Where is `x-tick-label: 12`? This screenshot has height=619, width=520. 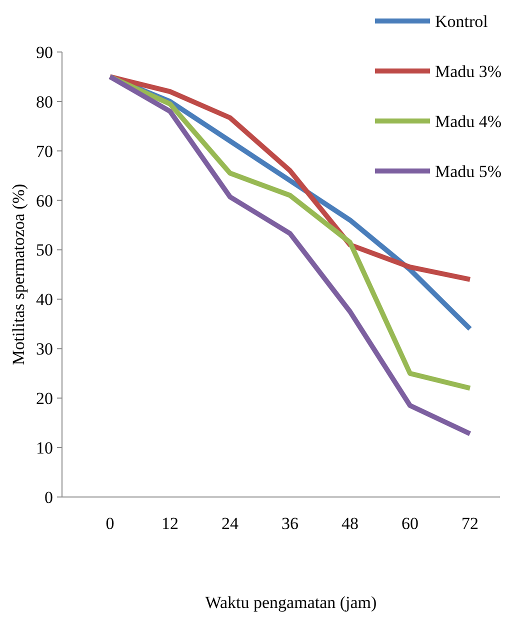
x-tick-label: 12 is located at coordinates (170, 523).